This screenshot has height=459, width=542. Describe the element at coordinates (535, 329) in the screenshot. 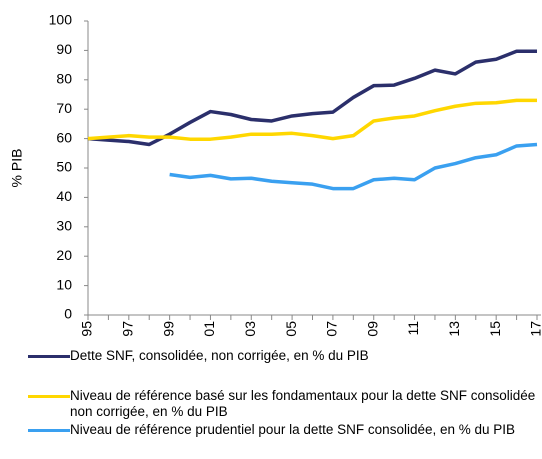

I see `x-tick-label: 17` at that location.